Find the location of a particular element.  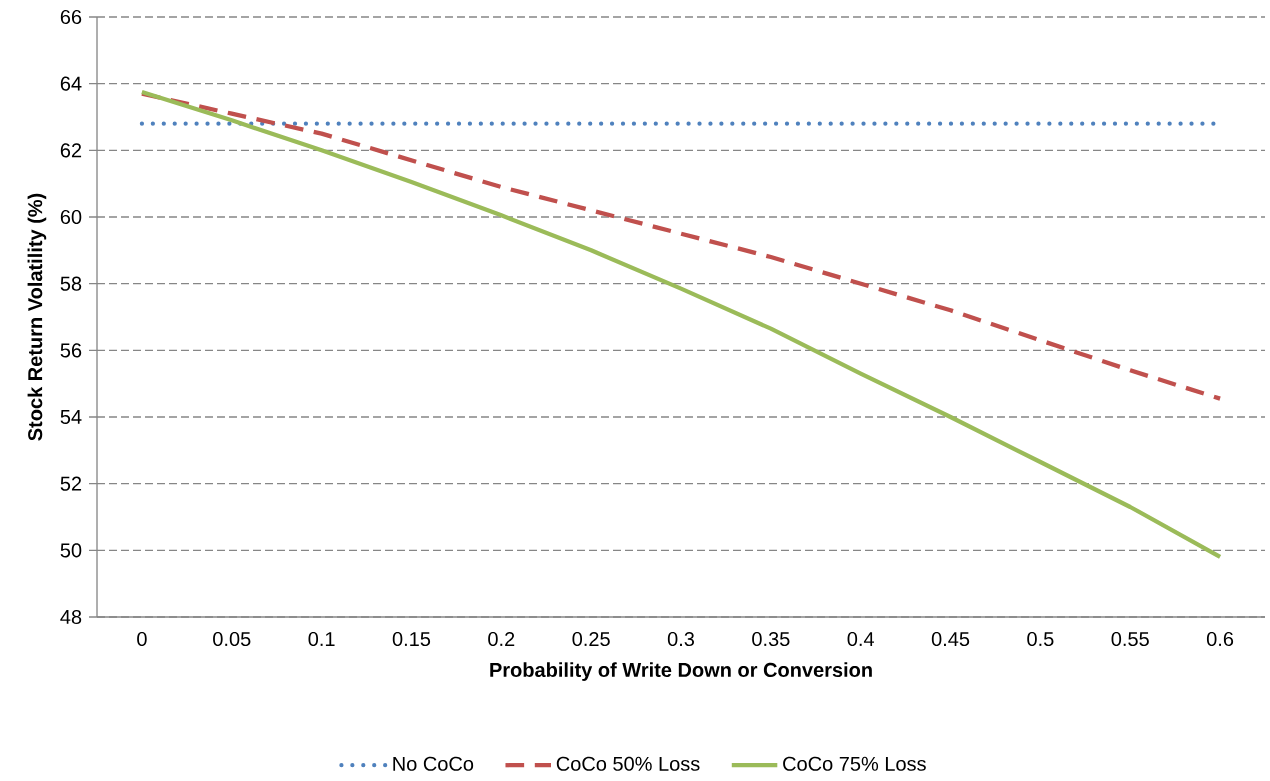

y-tick-label: 50 is located at coordinates (71, 550).